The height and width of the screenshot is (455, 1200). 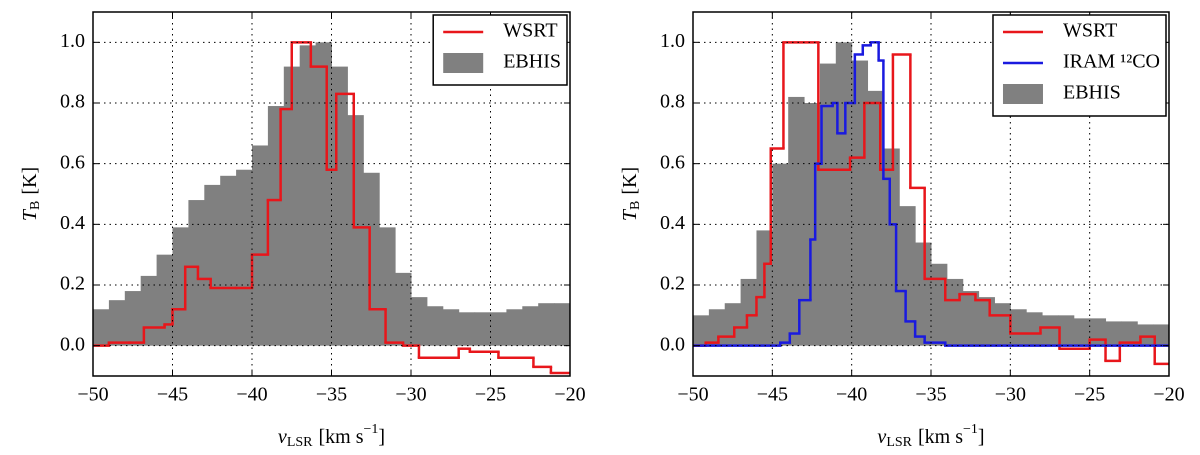 What do you see at coordinates (381, 437) in the screenshot?
I see `label-close: ]` at bounding box center [381, 437].